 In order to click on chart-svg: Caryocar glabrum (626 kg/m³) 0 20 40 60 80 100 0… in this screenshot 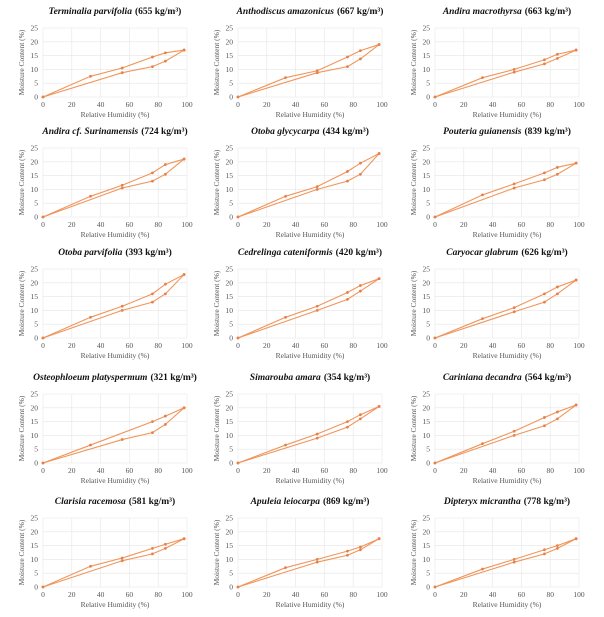, I will do `click(497, 303)`.